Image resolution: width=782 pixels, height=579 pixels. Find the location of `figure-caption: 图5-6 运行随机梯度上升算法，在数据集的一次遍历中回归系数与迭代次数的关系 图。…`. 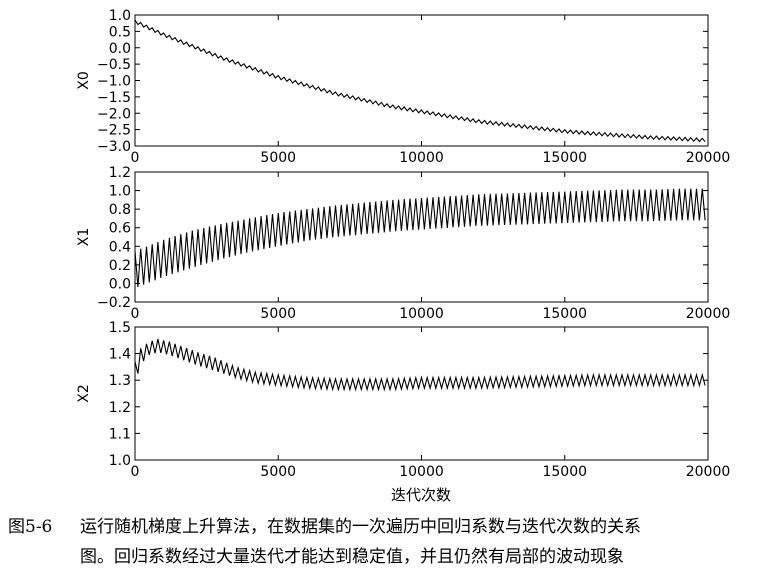

figure-caption: 图5-6 运行随机梯度上升算法，在数据集的一次遍历中回归系数与迭代次数的关系 图。… is located at coordinates (393, 542).